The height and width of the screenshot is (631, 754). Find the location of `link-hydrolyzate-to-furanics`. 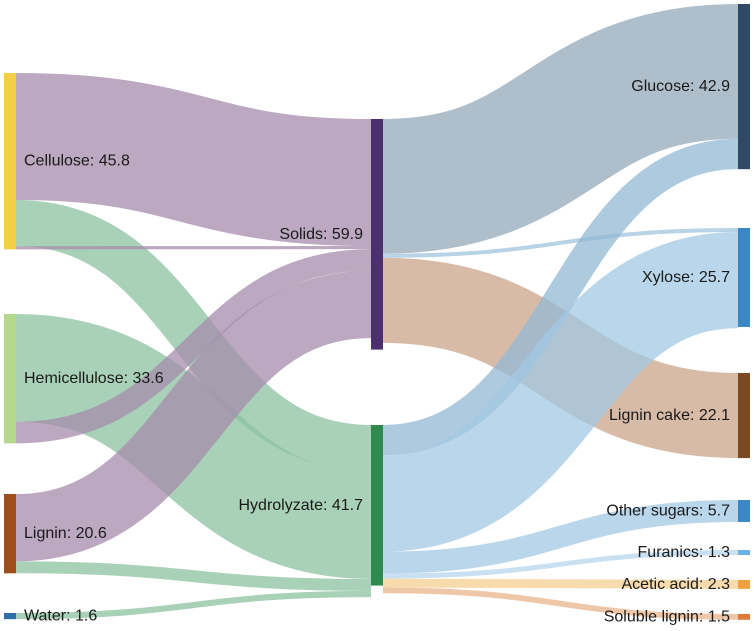

link-hydrolyzate-to-furanics is located at coordinates (560, 564).